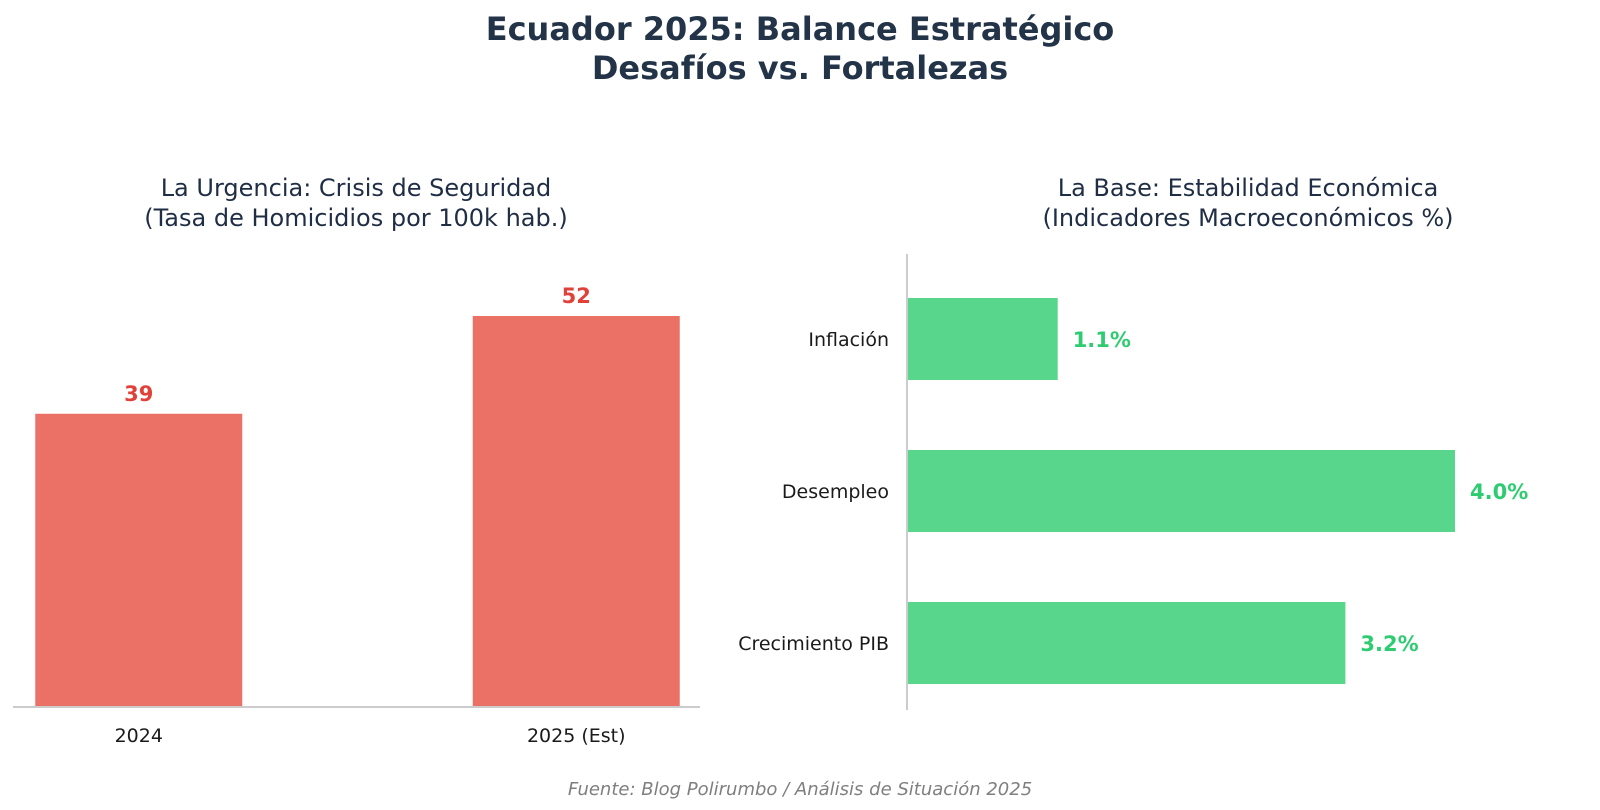 Image resolution: width=1600 pixels, height=810 pixels. What do you see at coordinates (139, 560) in the screenshot?
I see `bar-2024` at bounding box center [139, 560].